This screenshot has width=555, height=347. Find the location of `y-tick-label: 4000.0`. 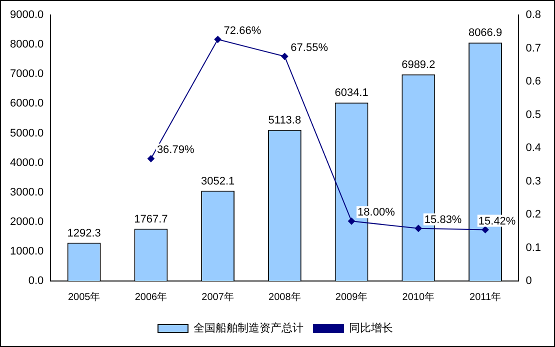

y-tick-label: 4000.0 is located at coordinates (27, 162).